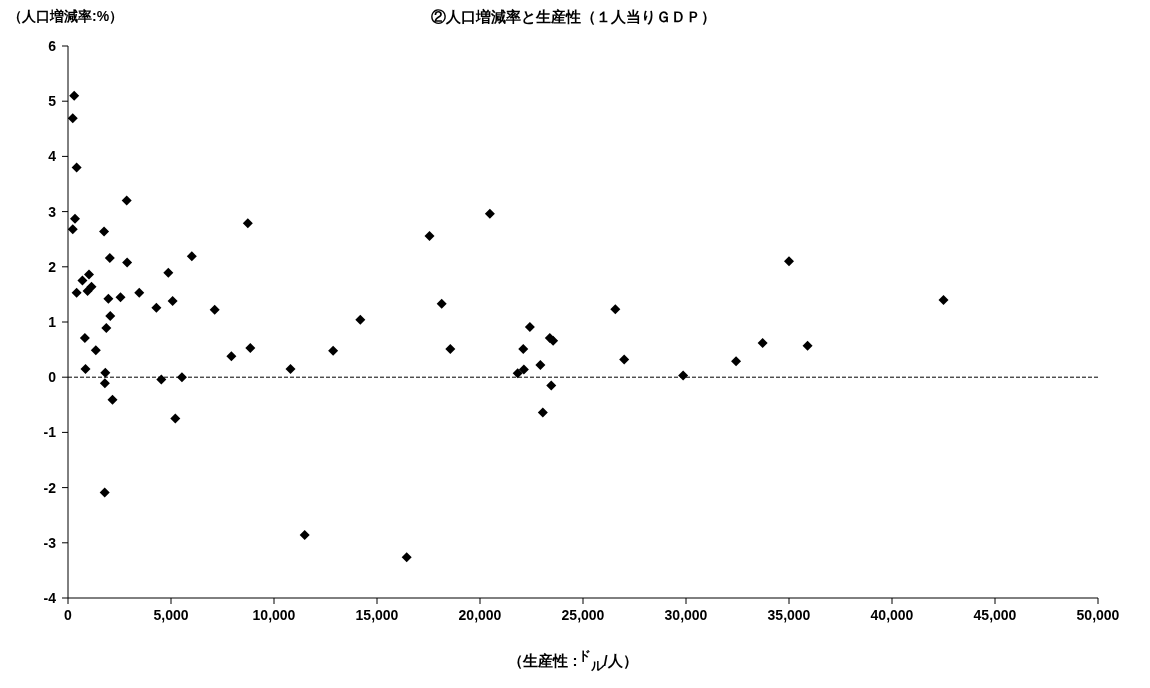 The width and height of the screenshot is (1150, 688). I want to click on x-tick-label: 10,000, so click(274, 615).